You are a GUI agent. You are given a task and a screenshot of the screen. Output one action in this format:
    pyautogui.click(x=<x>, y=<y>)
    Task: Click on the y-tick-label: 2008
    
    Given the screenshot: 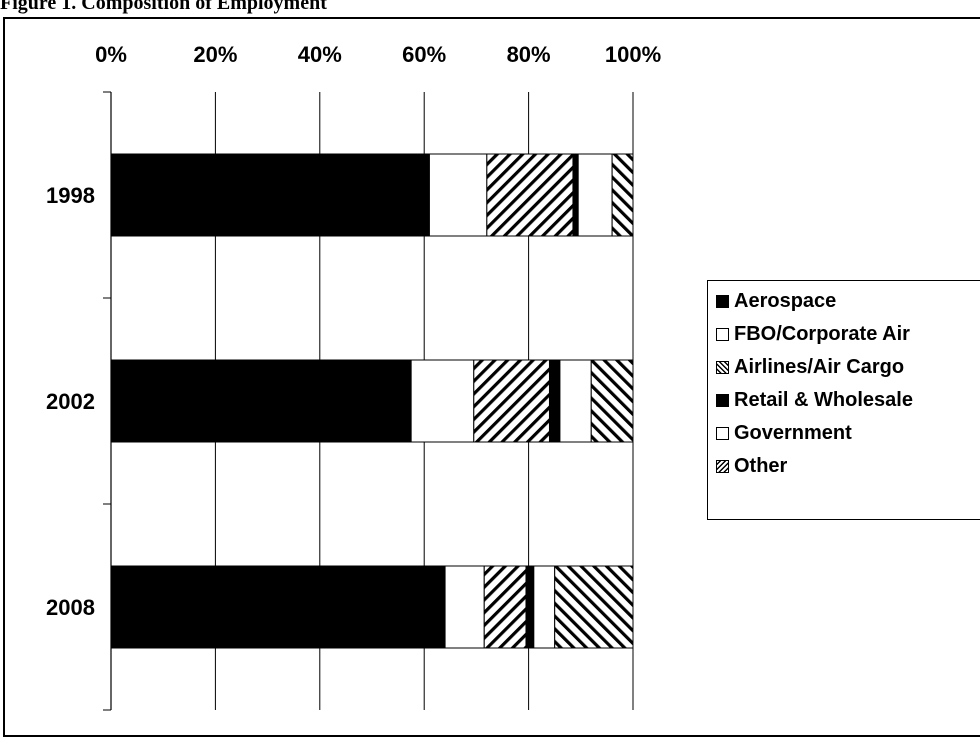 What is the action you would take?
    pyautogui.click(x=70, y=607)
    